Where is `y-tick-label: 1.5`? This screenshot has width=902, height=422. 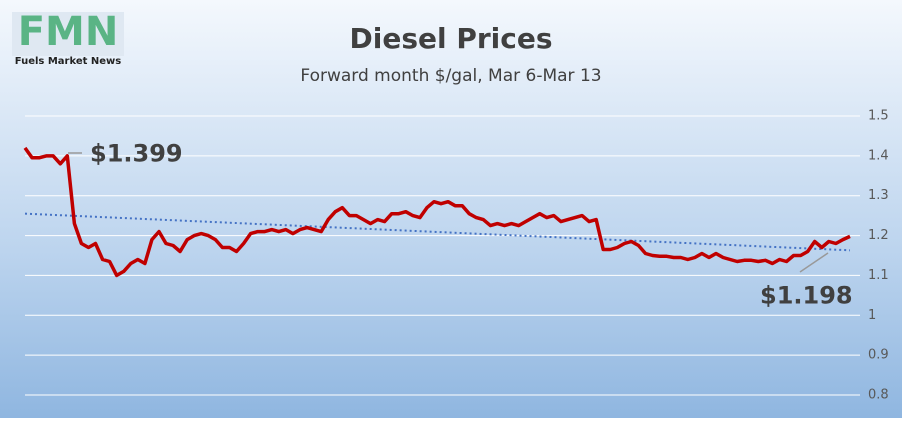 y-tick-label: 1.5 is located at coordinates (878, 116).